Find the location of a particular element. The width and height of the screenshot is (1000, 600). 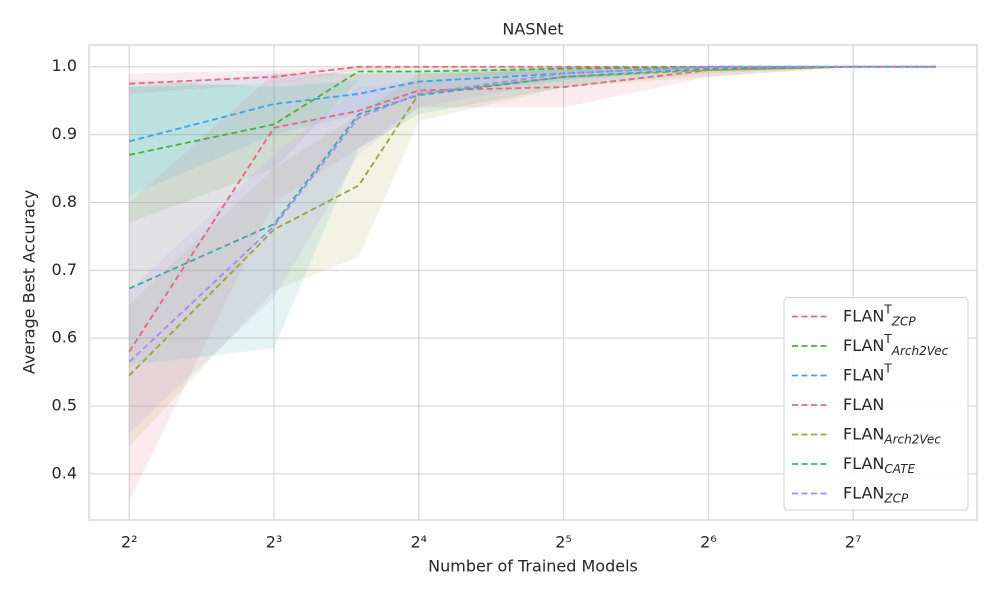

legend-box is located at coordinates (876, 404).